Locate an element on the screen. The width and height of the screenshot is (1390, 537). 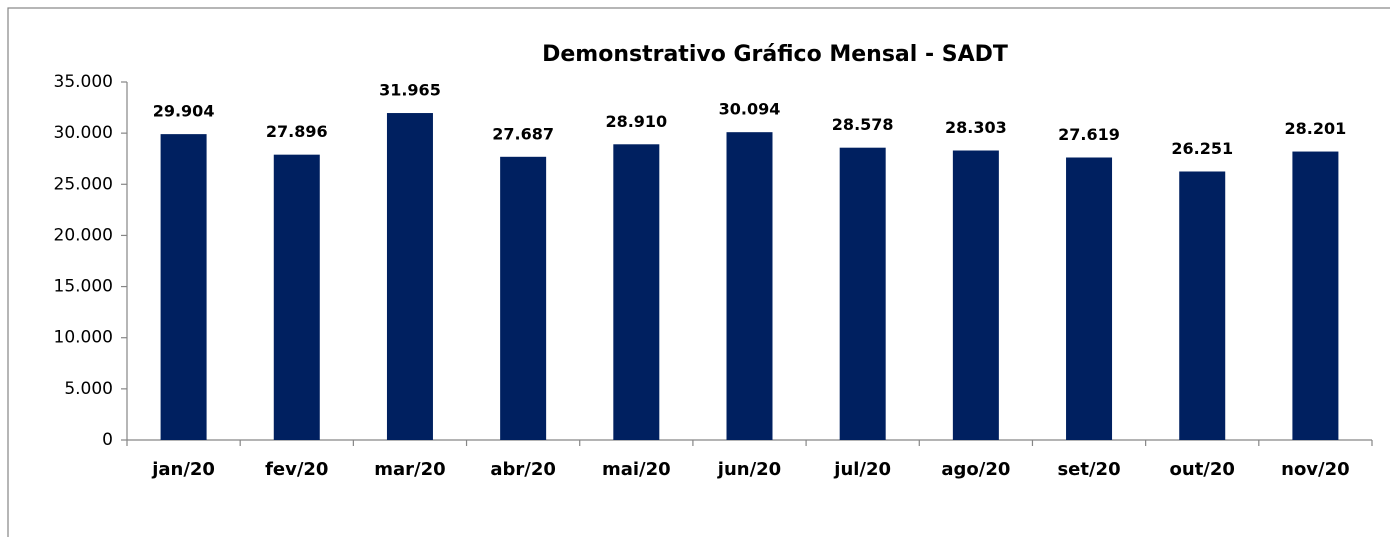
x-tick-label: mar/20 is located at coordinates (409, 469).